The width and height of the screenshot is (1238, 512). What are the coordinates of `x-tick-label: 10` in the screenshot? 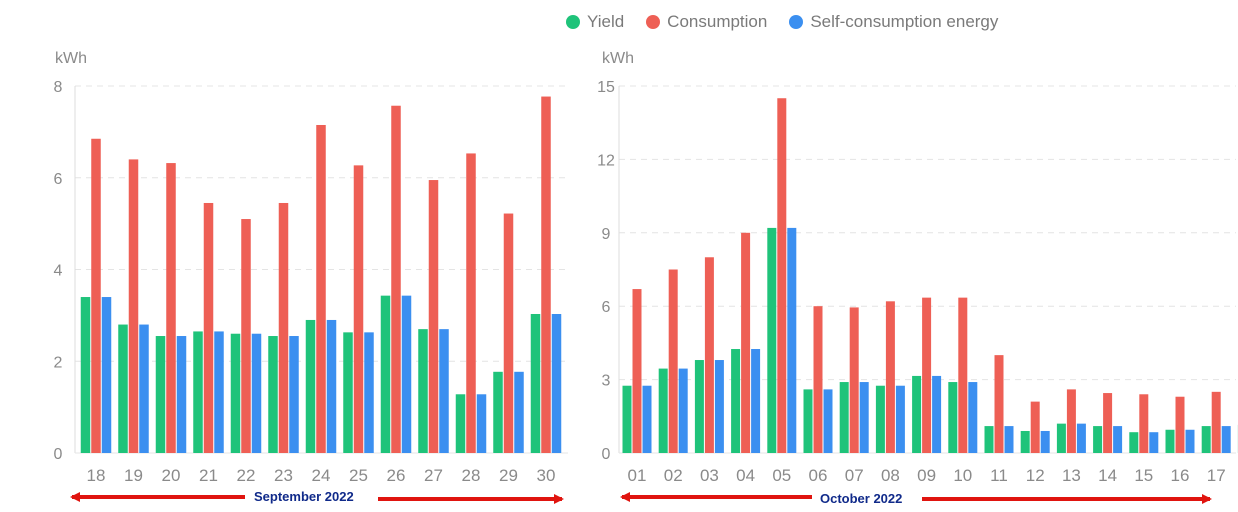 It's located at (962, 475).